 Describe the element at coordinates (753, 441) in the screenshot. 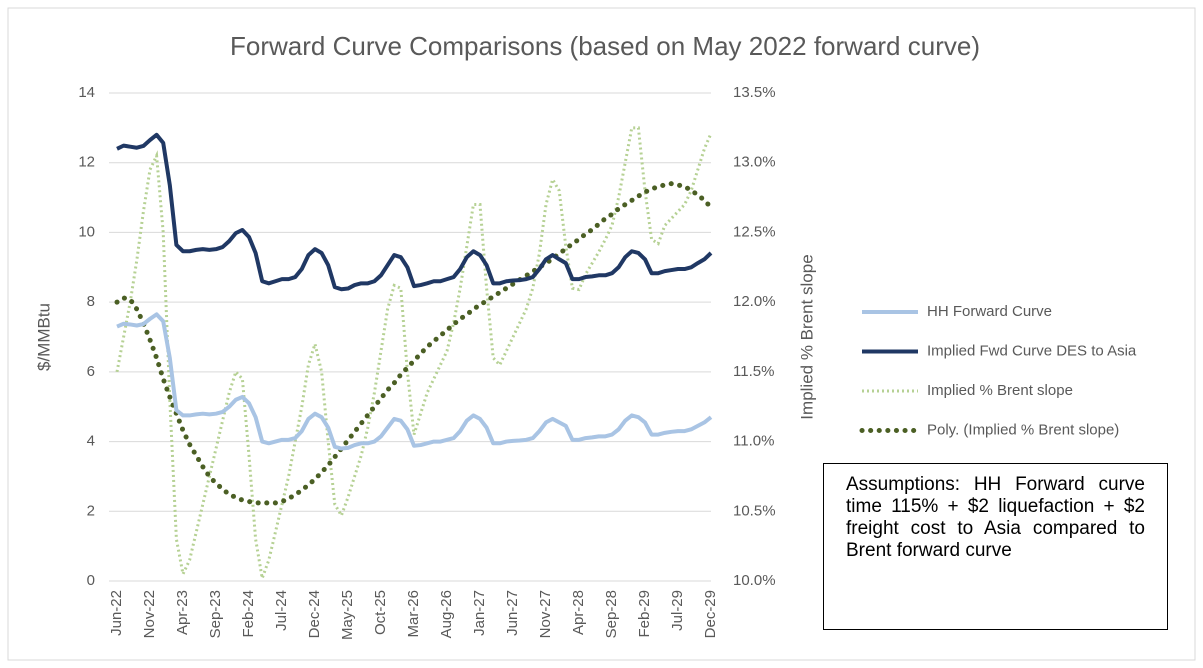

I see `y2-tick-label: 11.0%` at that location.